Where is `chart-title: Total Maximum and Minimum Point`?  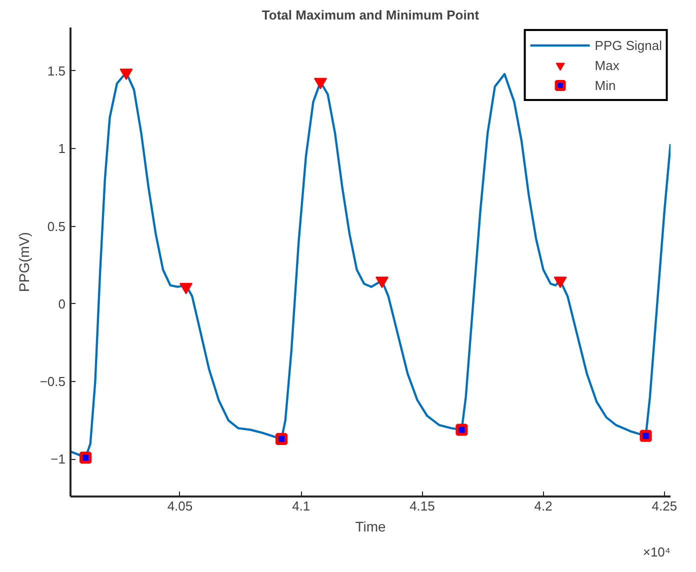 chart-title: Total Maximum and Minimum Point is located at coordinates (371, 15).